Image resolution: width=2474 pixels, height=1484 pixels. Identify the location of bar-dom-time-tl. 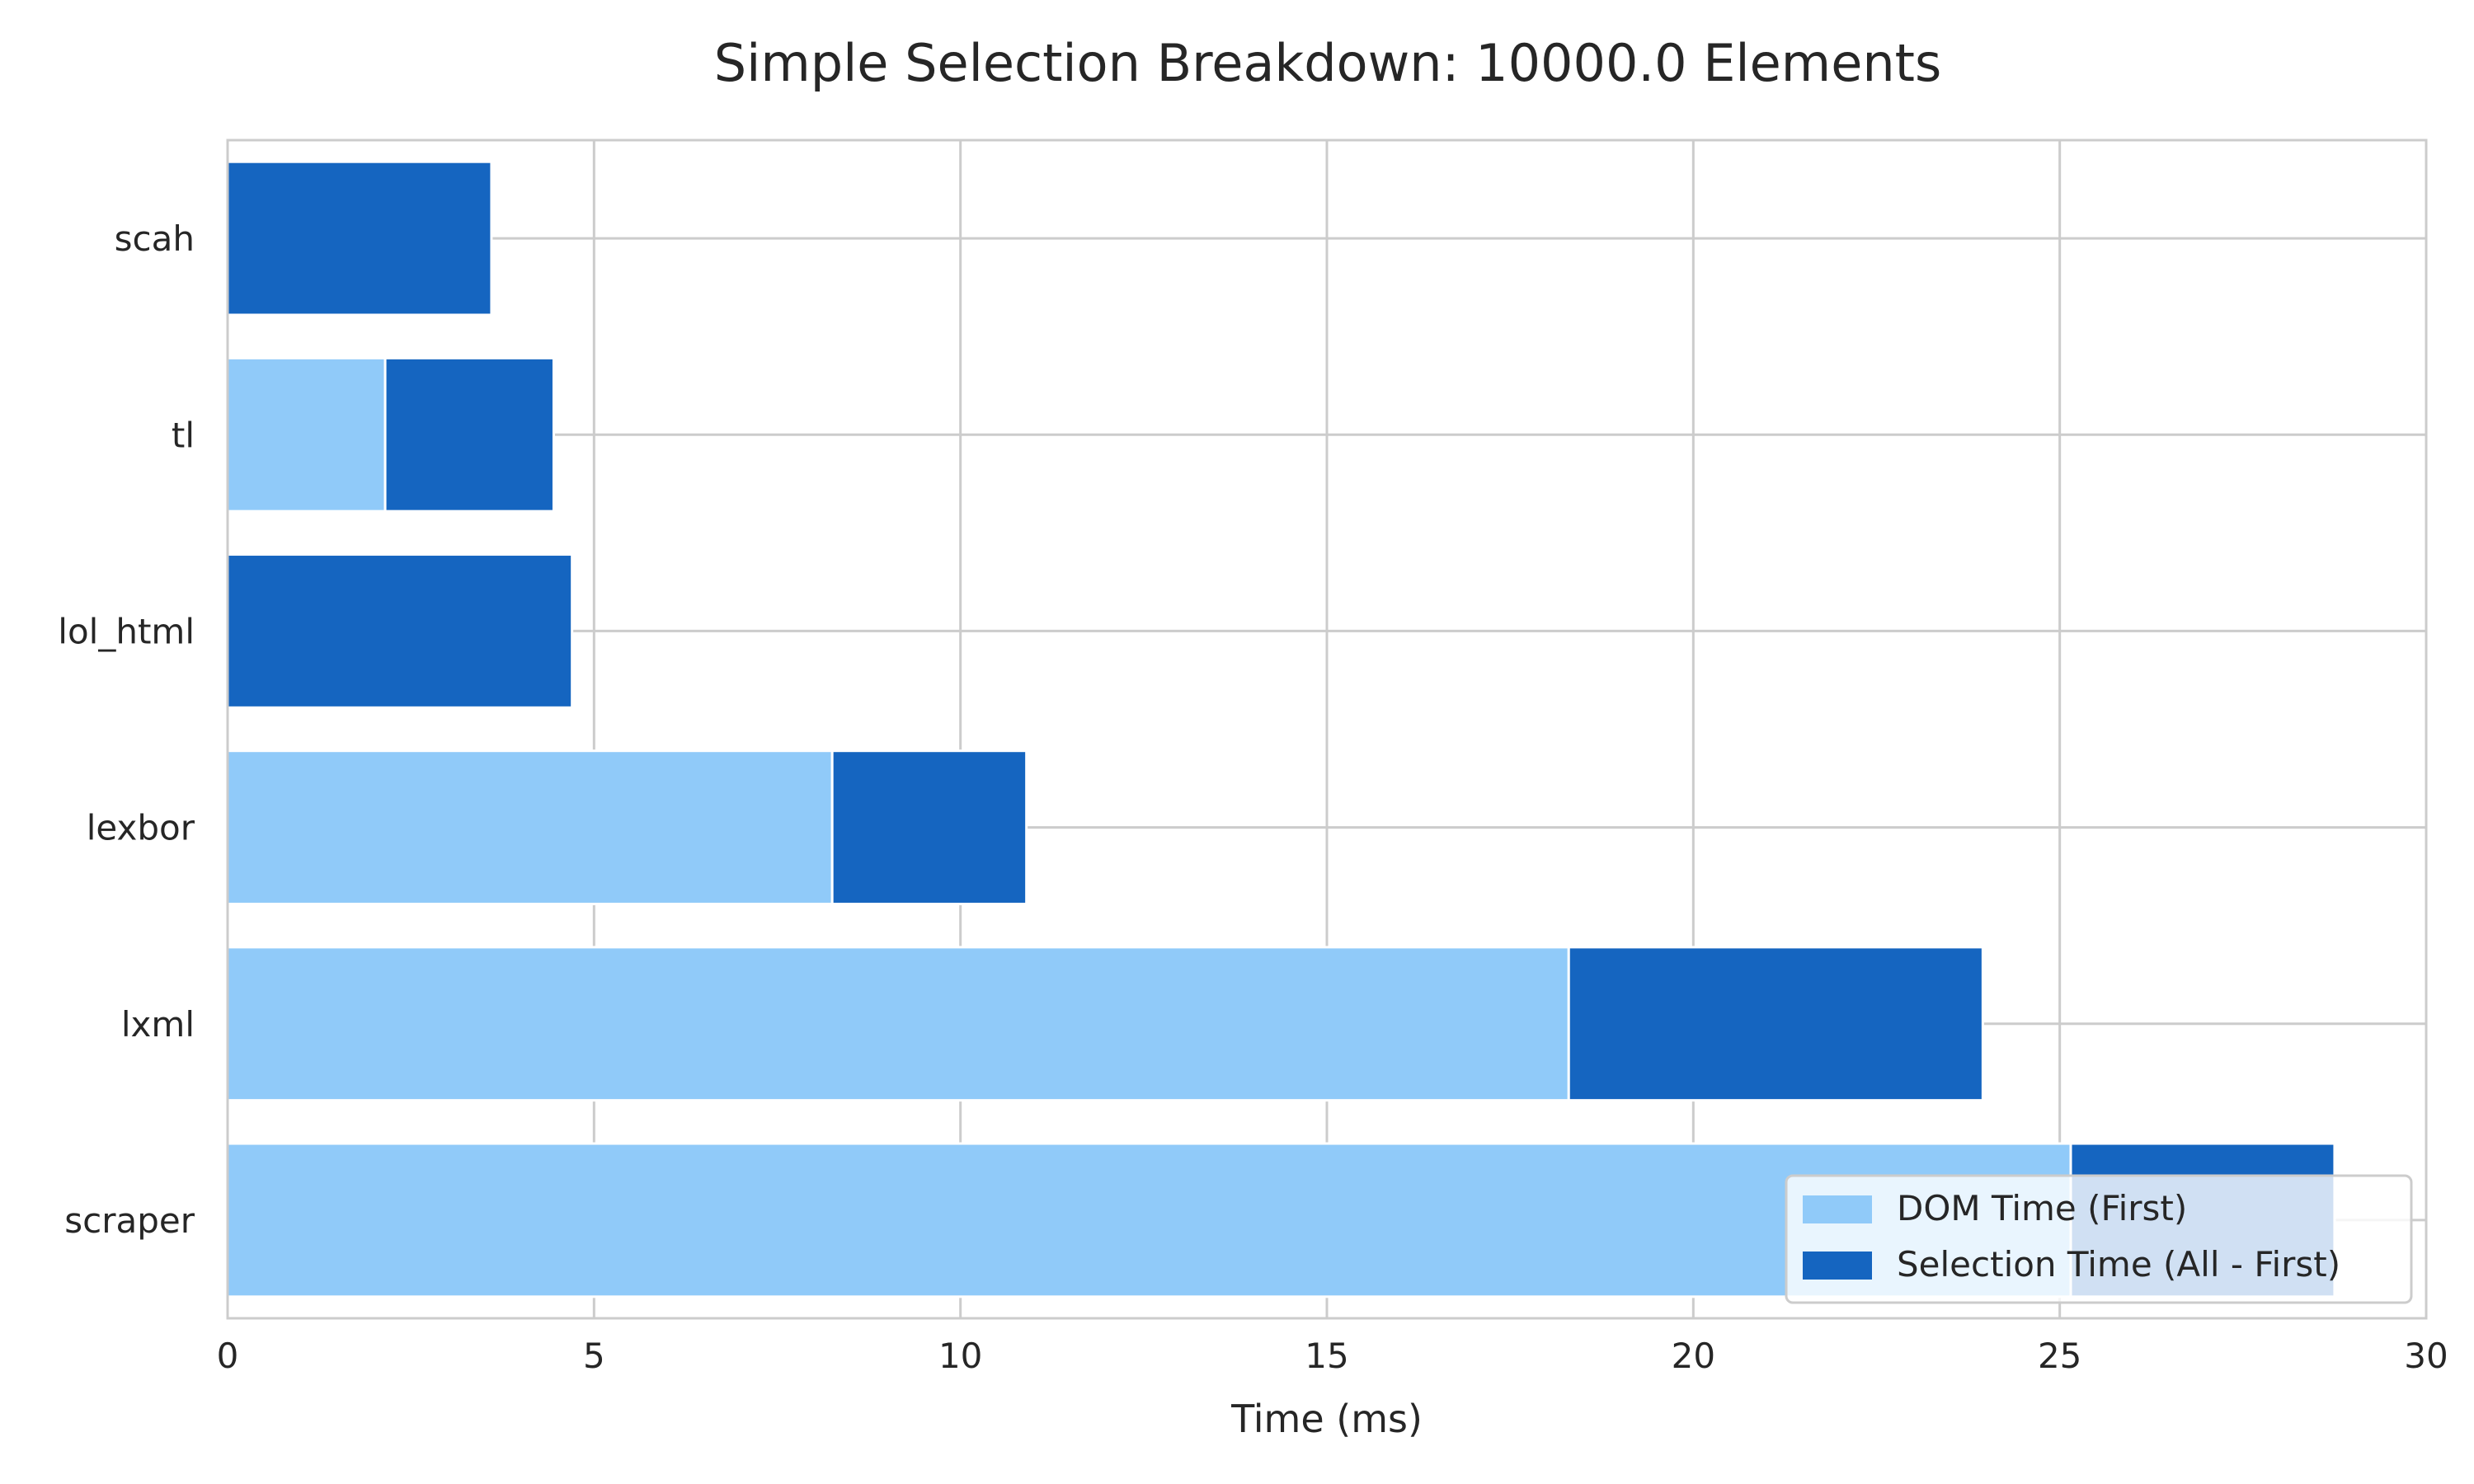
(306, 435).